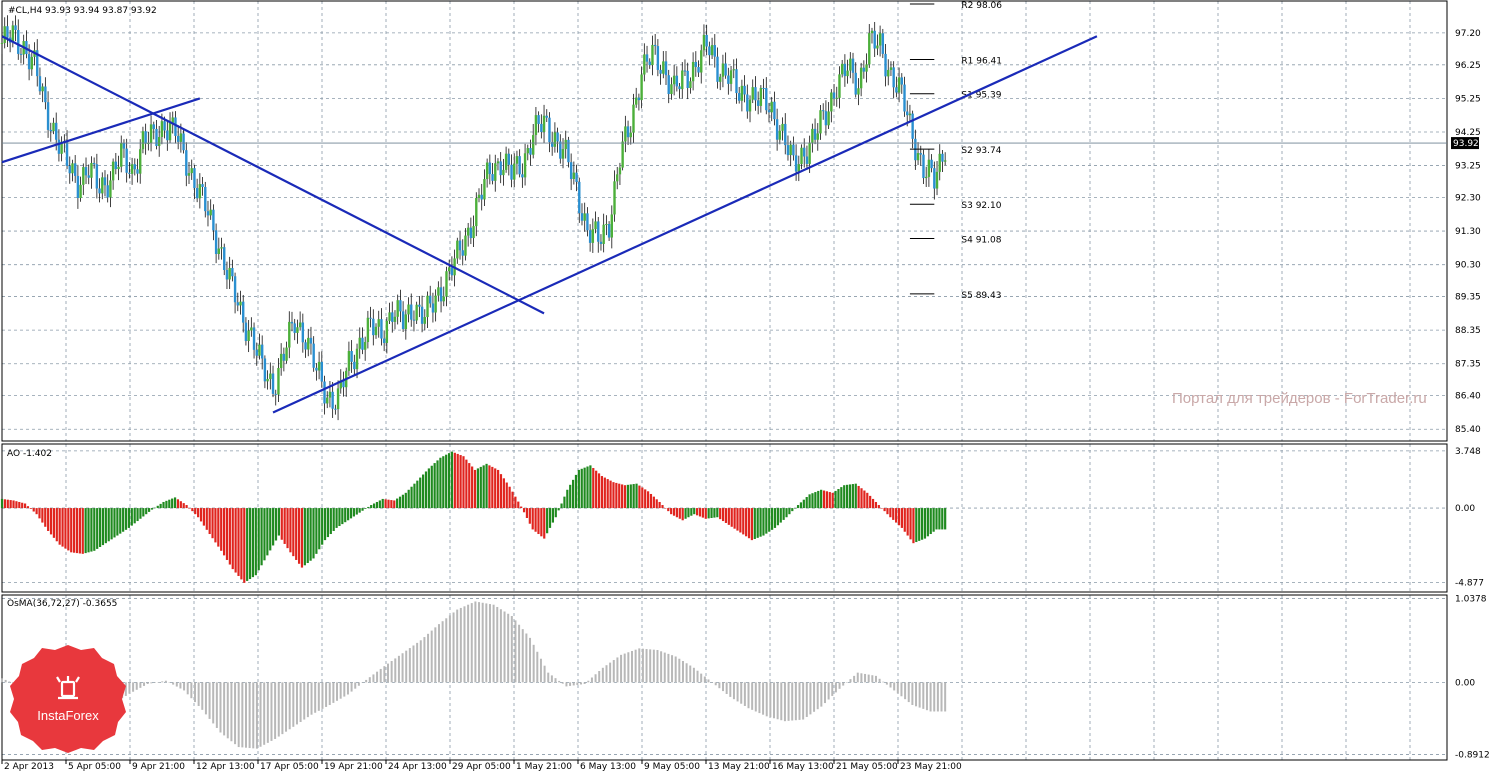 This screenshot has height=773, width=1490. I want to click on x-tick-label: 17 Apr 05:00, so click(289, 767).